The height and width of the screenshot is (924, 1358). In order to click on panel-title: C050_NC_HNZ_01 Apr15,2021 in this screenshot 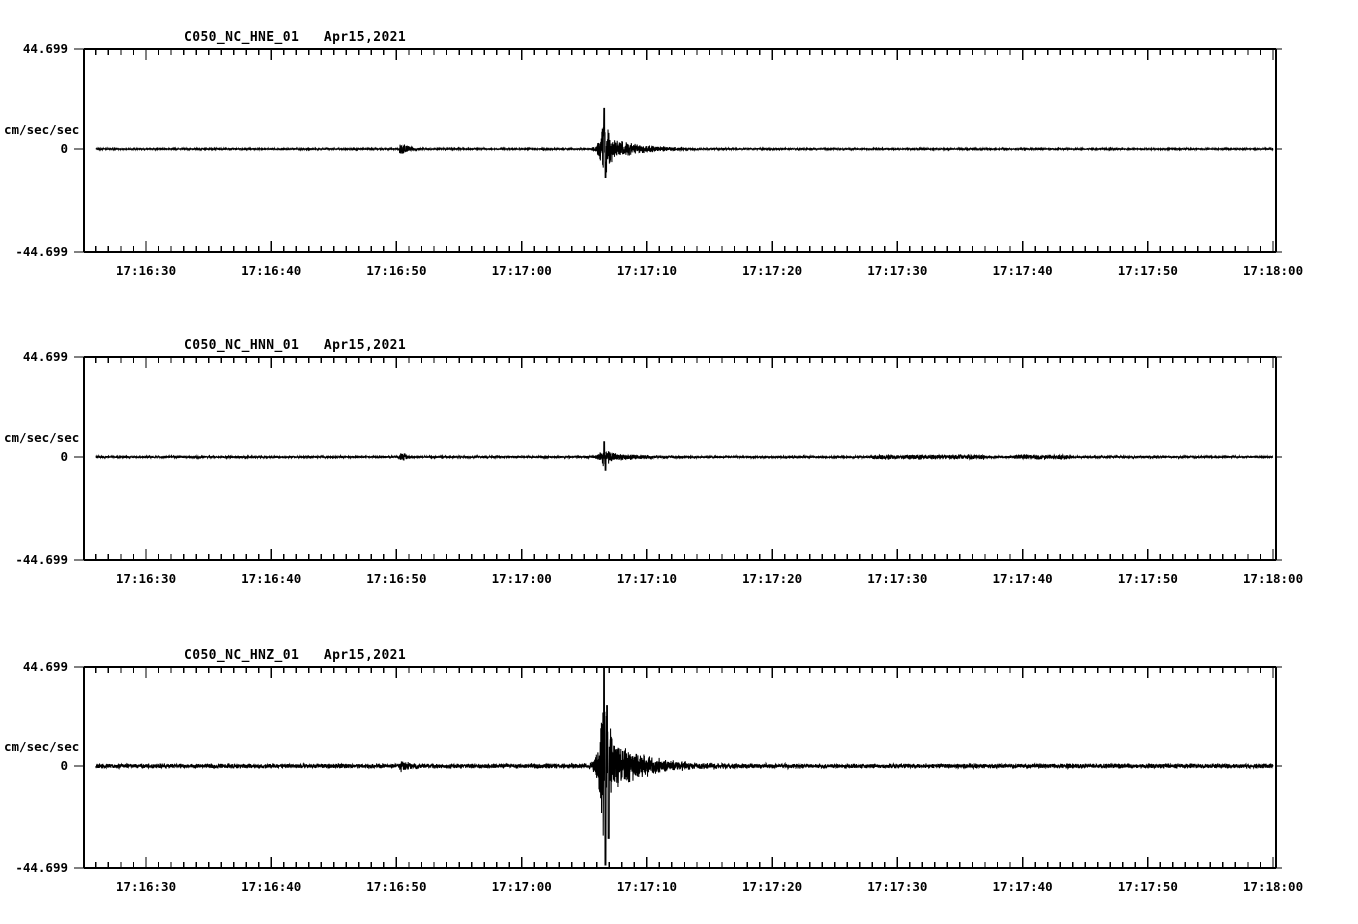, I will do `click(295, 655)`.